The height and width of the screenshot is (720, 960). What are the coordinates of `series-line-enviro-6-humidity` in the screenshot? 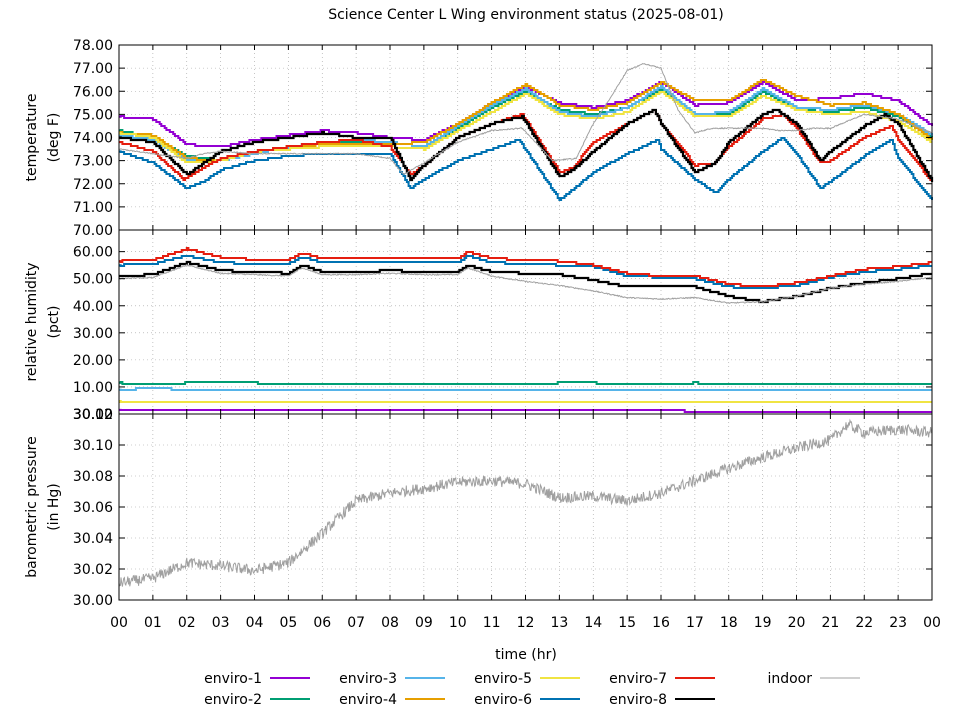 It's located at (525, 272).